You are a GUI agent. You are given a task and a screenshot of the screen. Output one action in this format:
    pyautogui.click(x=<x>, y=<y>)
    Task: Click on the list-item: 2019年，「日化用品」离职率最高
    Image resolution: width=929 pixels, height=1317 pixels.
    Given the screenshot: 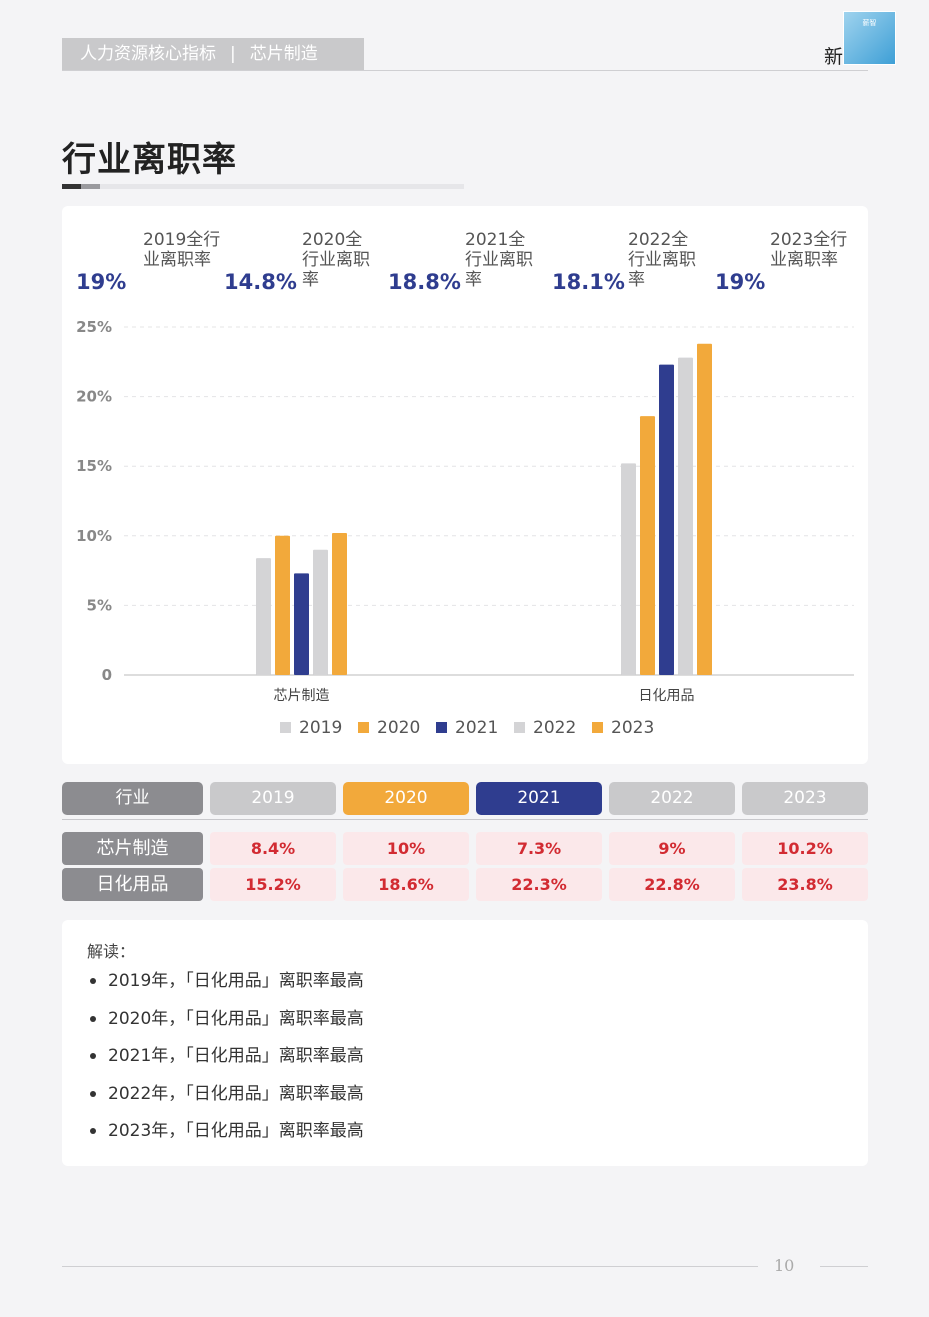 What is the action you would take?
    pyautogui.click(x=227, y=987)
    